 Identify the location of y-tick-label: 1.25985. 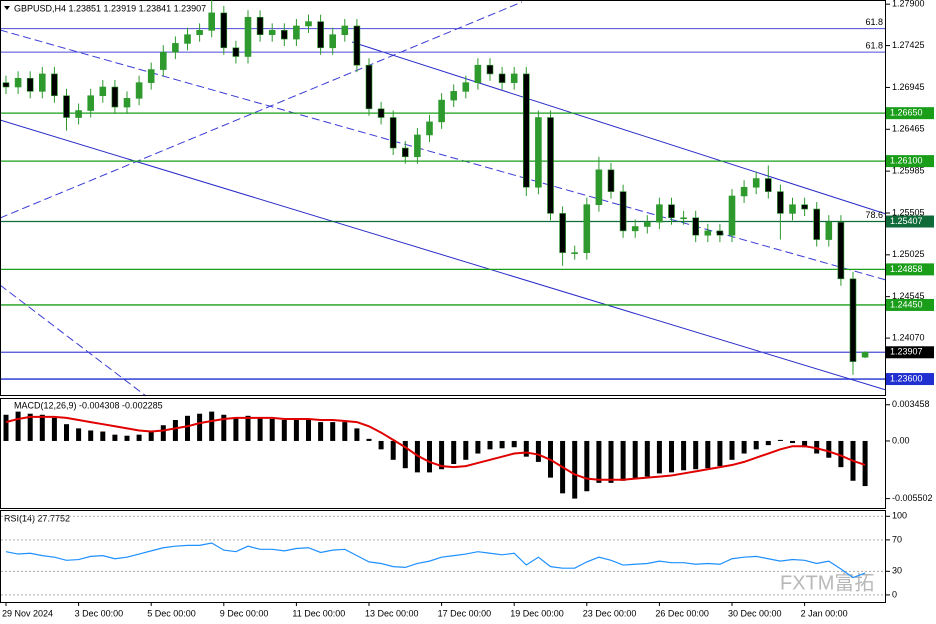
(908, 171).